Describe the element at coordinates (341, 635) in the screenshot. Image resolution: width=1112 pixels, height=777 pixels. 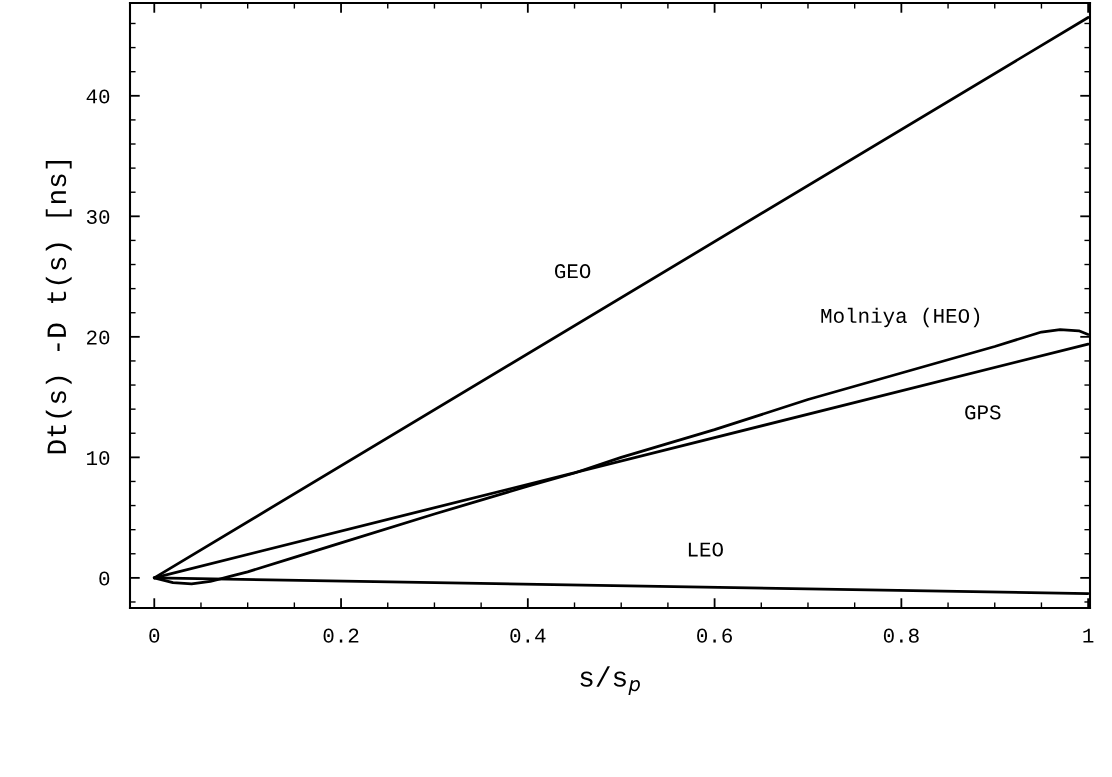
I see `x-tick-label: 0.2` at that location.